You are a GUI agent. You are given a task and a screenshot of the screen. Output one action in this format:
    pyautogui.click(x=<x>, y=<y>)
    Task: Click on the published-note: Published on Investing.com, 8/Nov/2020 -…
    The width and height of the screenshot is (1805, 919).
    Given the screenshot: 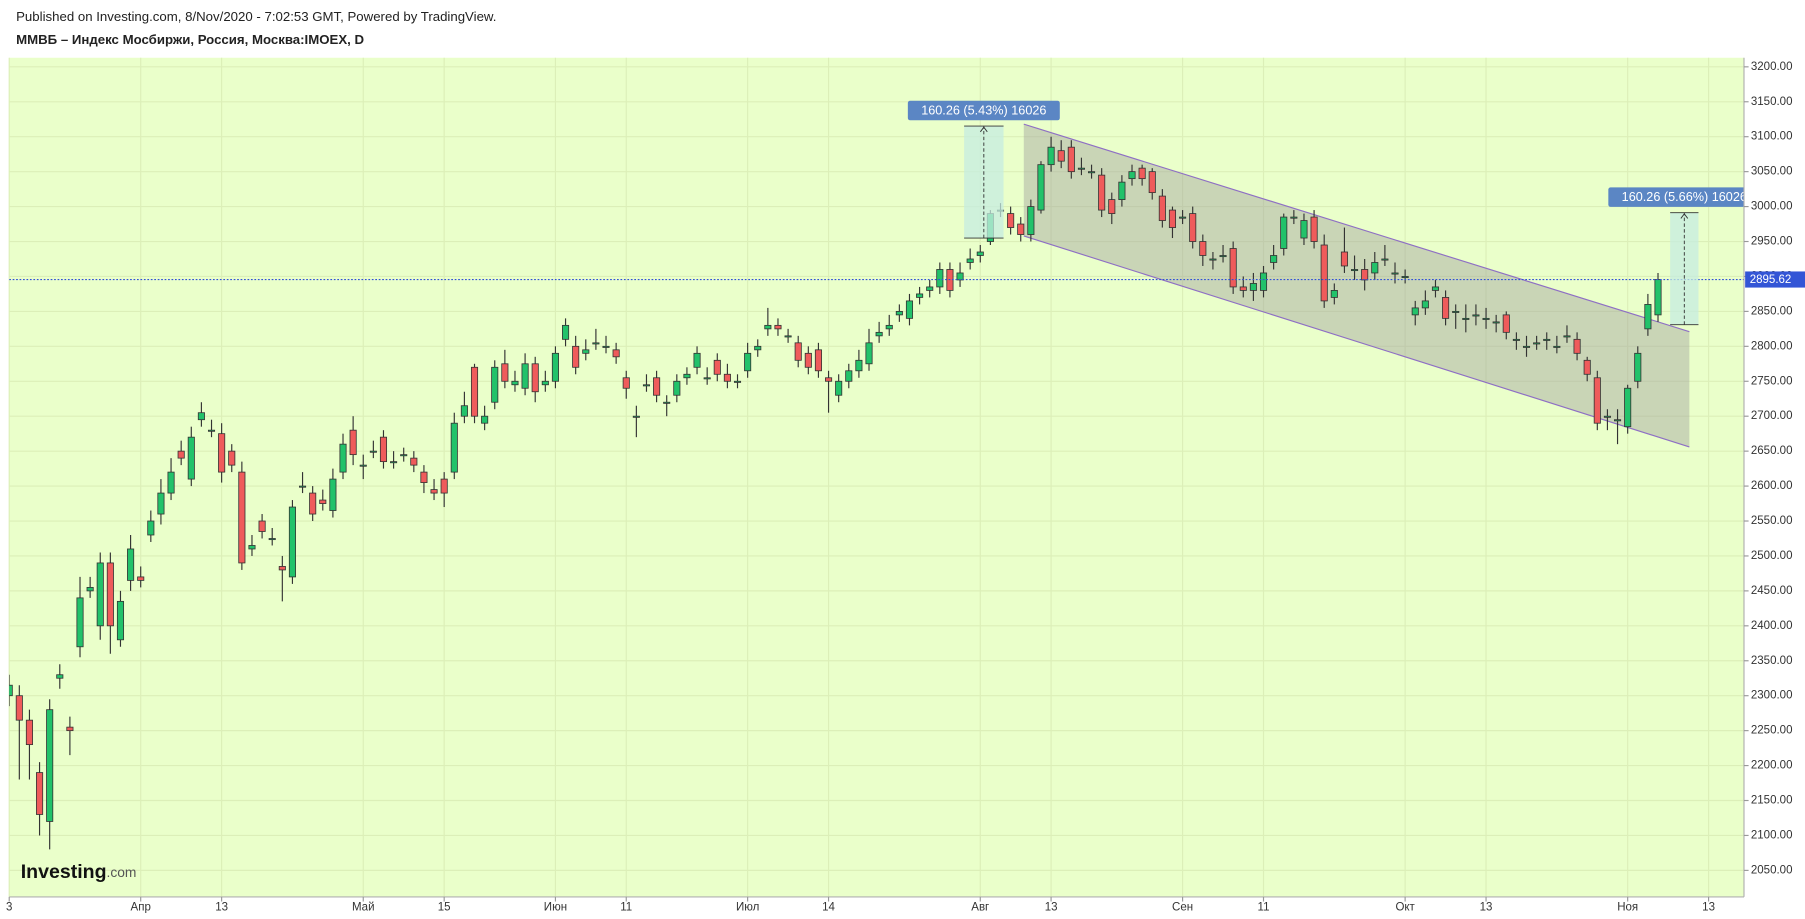 What is the action you would take?
    pyautogui.click(x=256, y=16)
    